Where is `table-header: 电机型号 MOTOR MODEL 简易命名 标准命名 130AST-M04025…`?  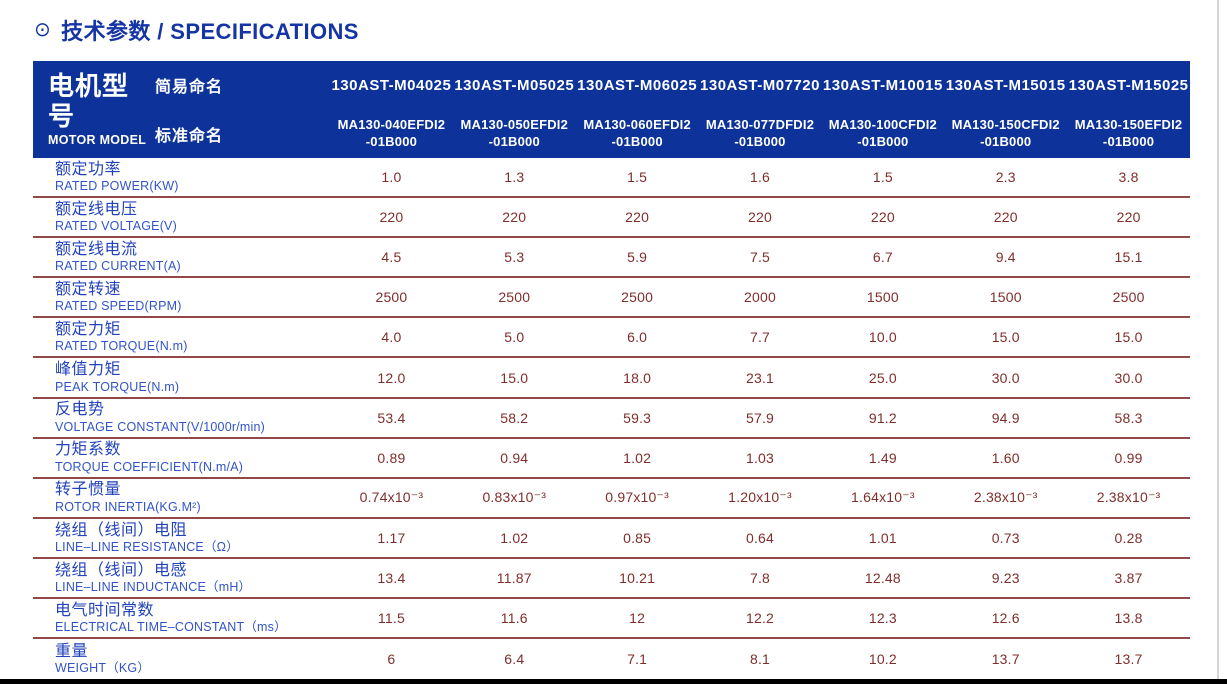 table-header: 电机型号 MOTOR MODEL 简易命名 标准命名 130AST-M04025… is located at coordinates (611, 109).